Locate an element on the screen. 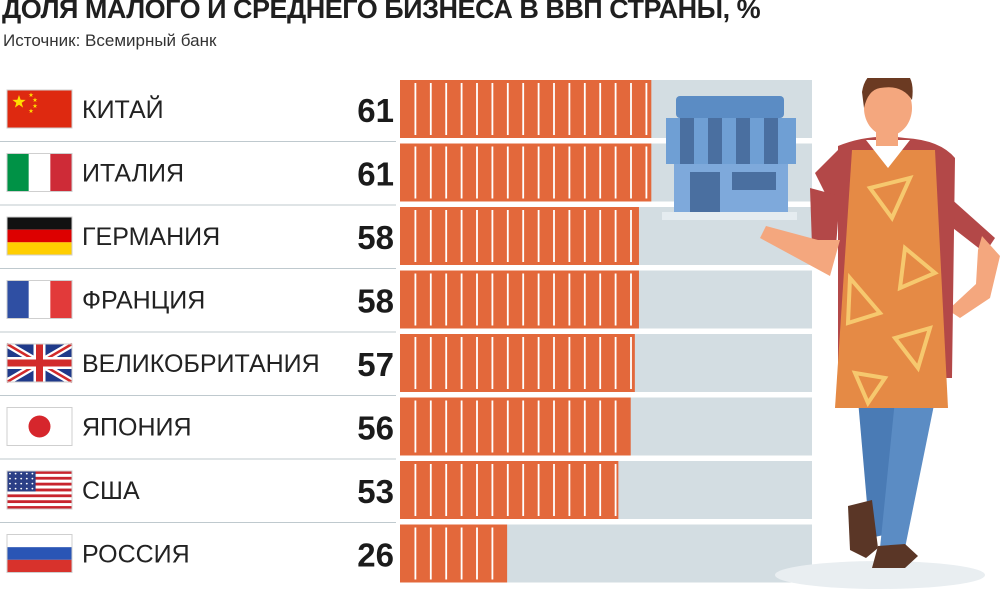 This screenshot has width=1000, height=598. data-label: 53 is located at coordinates (375, 491).